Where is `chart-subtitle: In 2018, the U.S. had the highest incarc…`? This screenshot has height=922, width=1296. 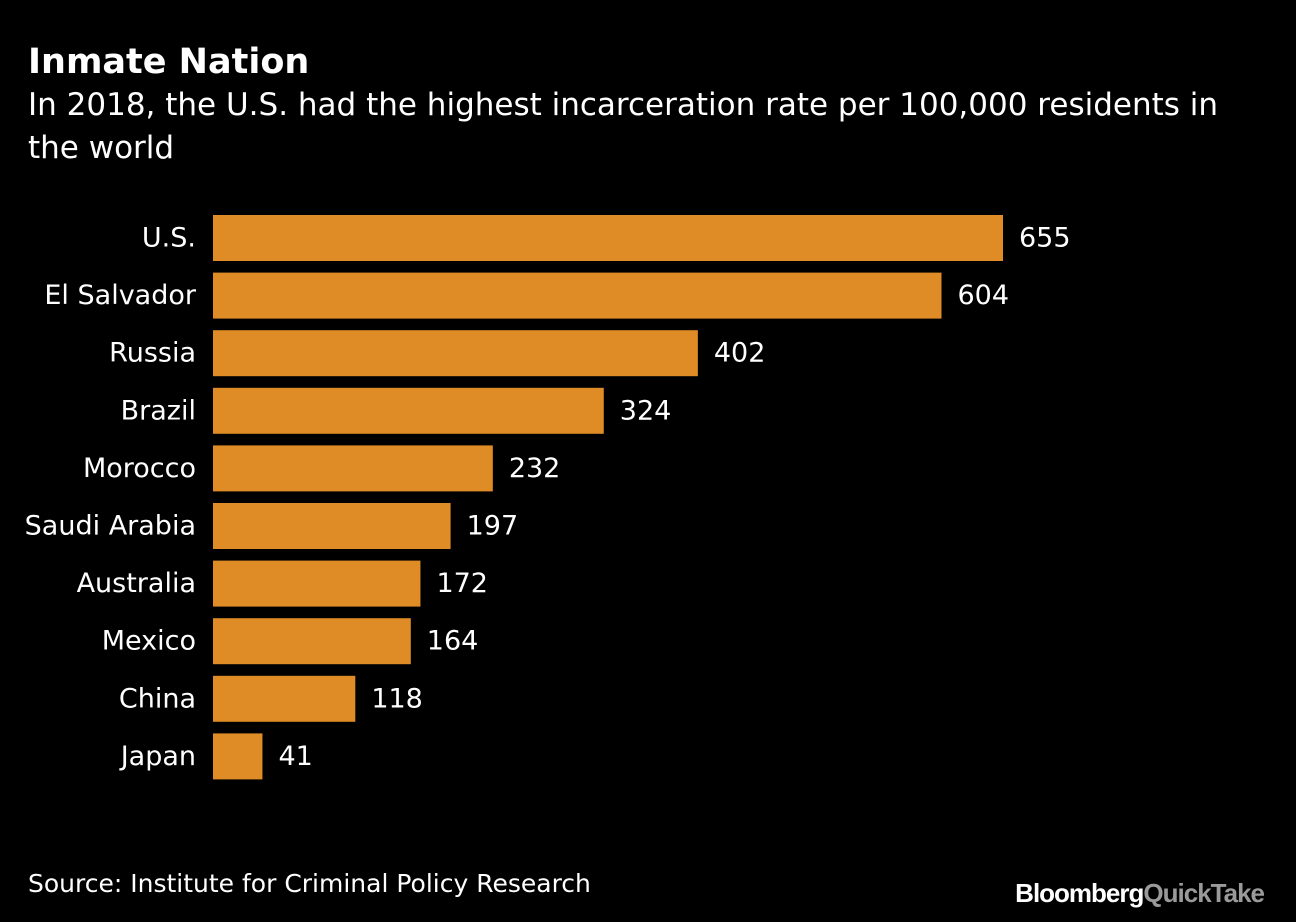 chart-subtitle: In 2018, the U.S. had the highest incarc… is located at coordinates (623, 126).